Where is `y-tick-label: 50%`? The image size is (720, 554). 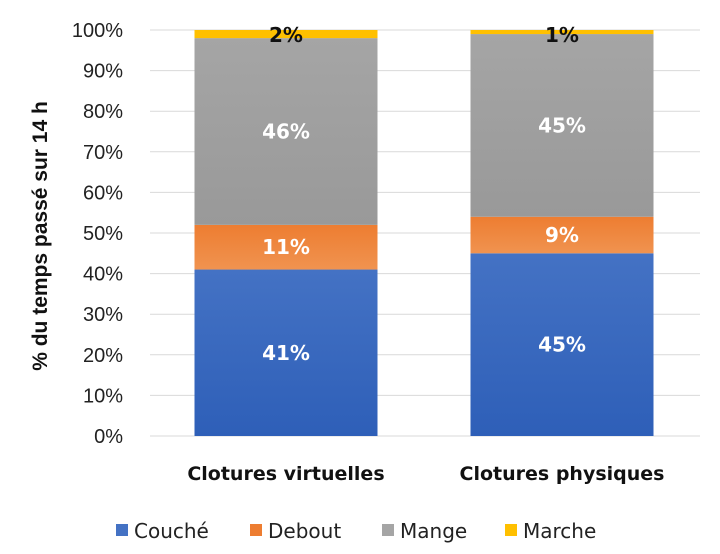
y-tick-label: 50% is located at coordinates (103, 234).